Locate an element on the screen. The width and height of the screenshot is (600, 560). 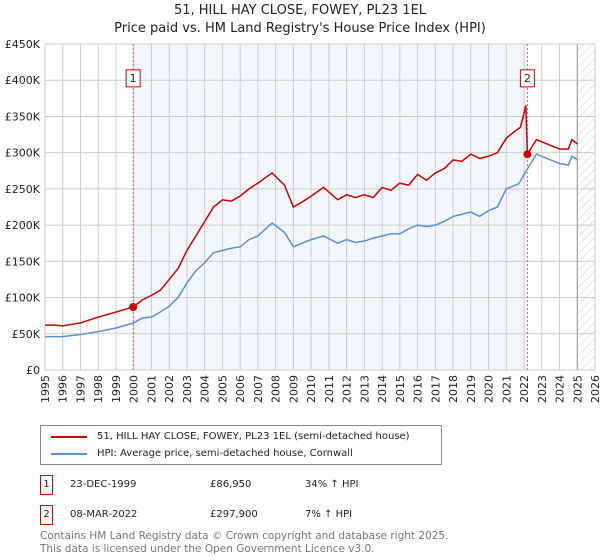
sale-hpi: 34% ↑ HPI is located at coordinates (332, 484).